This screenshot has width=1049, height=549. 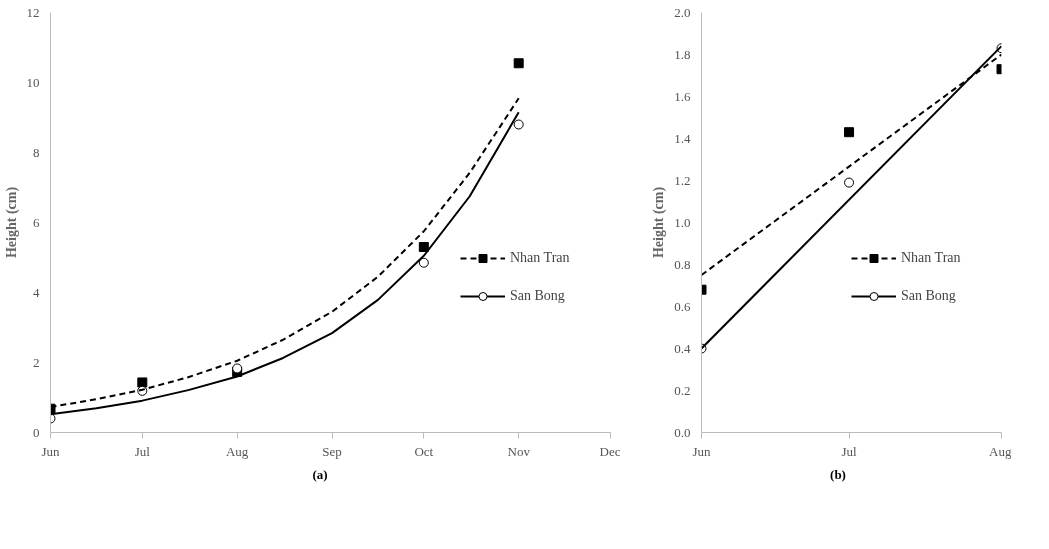 I want to click on y-tick-label: 2.0, so click(x=682, y=12).